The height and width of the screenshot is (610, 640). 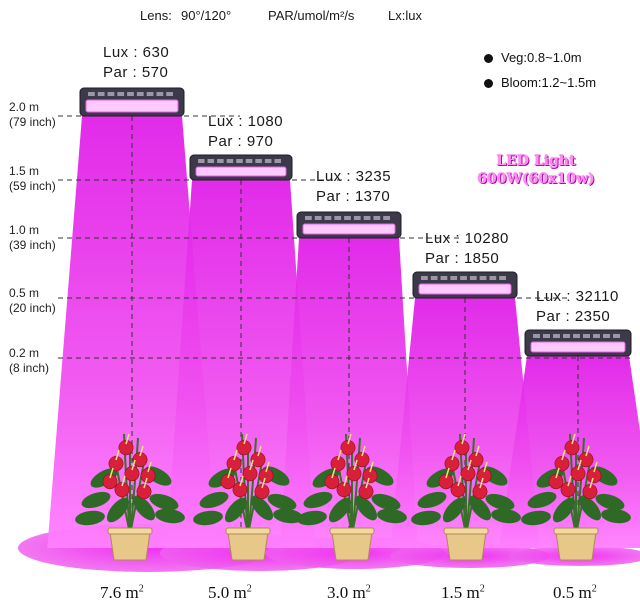 I want to click on height-label-0-5m: 0.5 m (20 inch), so click(x=32, y=301).